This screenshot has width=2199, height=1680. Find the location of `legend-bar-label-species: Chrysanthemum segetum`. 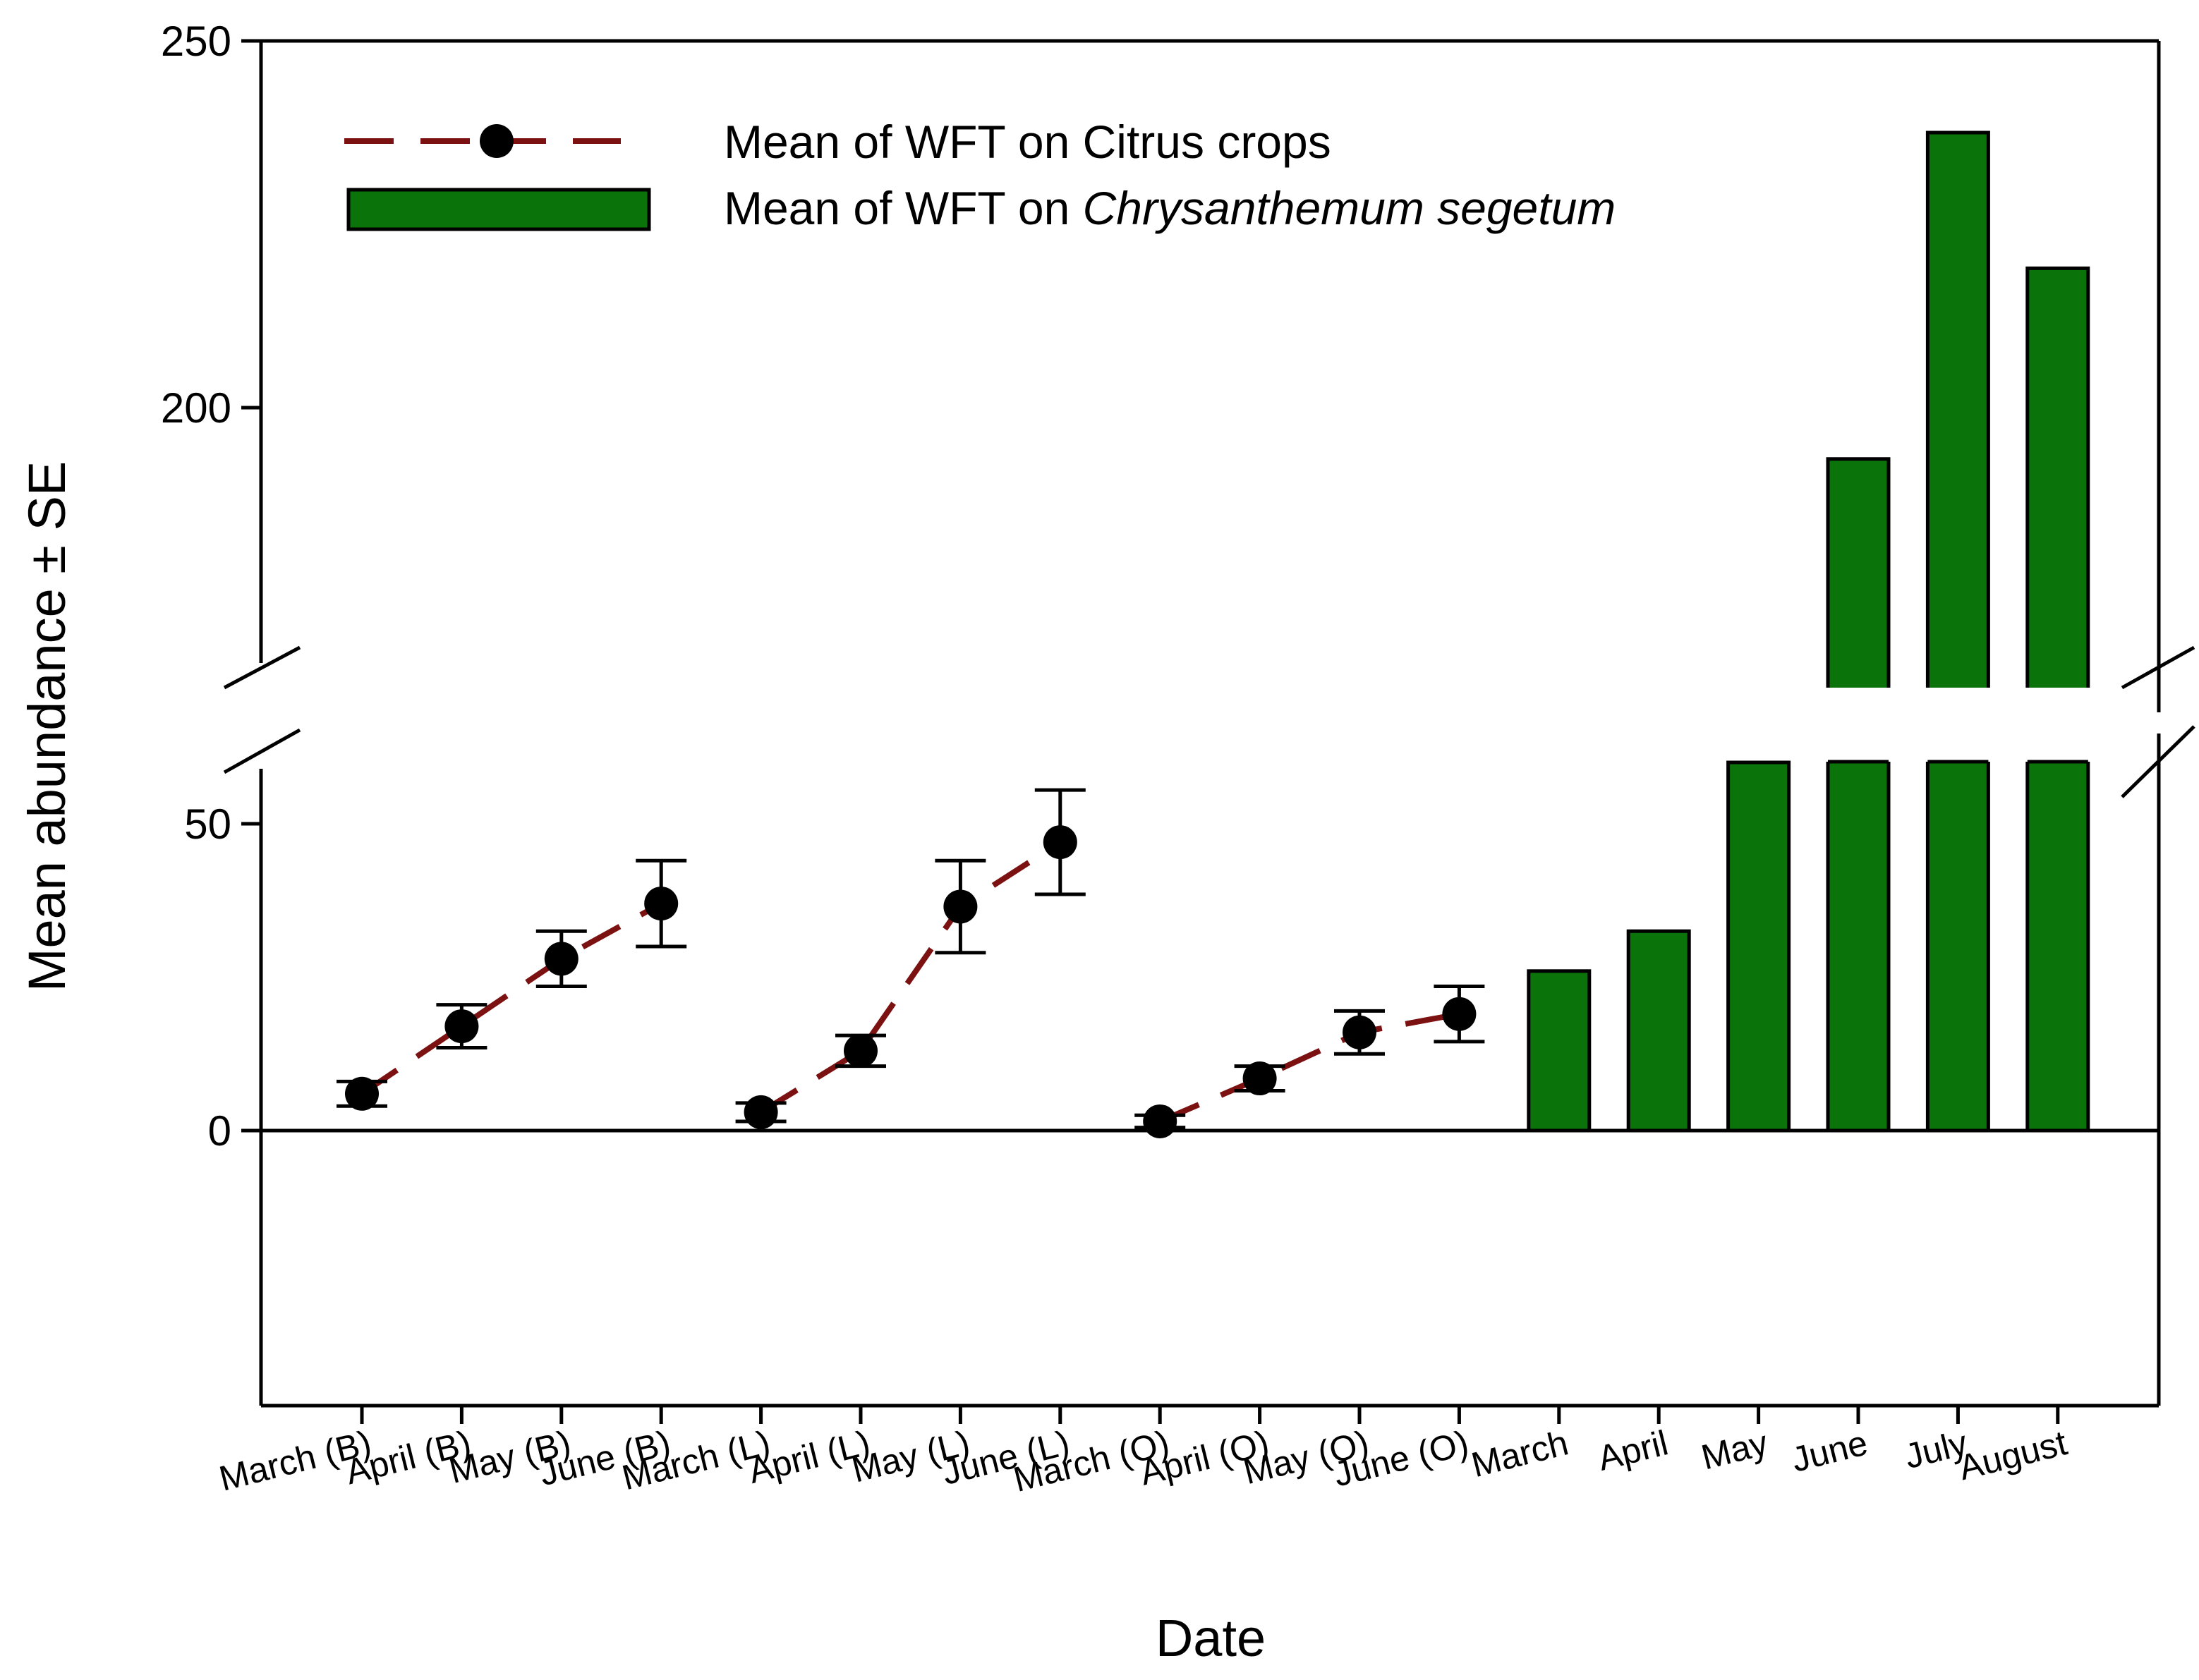

legend-bar-label-species: Chrysanthemum segetum is located at coordinates (1349, 208).